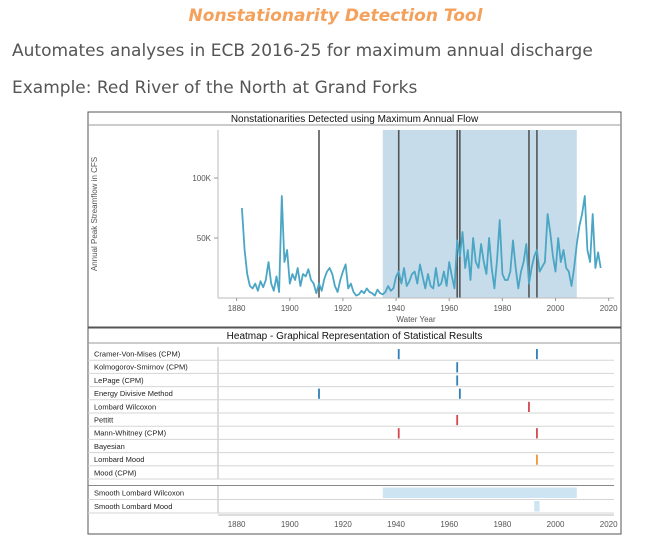  Describe the element at coordinates (335, 16) in the screenshot. I see `tool-title: Nonstationarity Detection Tool` at that location.